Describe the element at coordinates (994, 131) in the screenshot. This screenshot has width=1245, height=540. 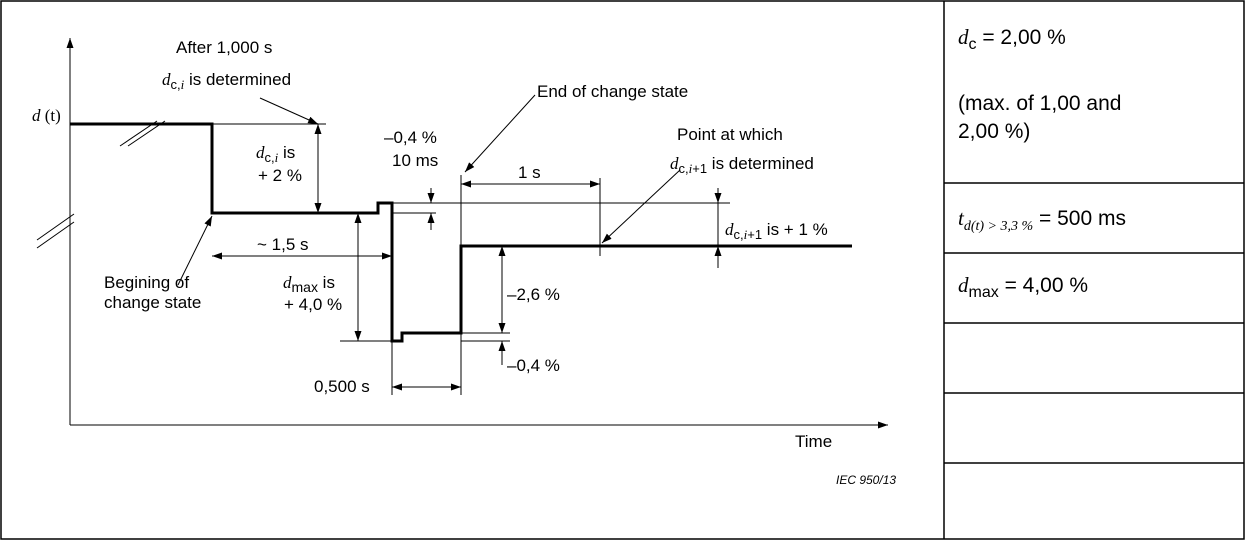
I see `dc-note-line-2: 2,00 %)` at that location.